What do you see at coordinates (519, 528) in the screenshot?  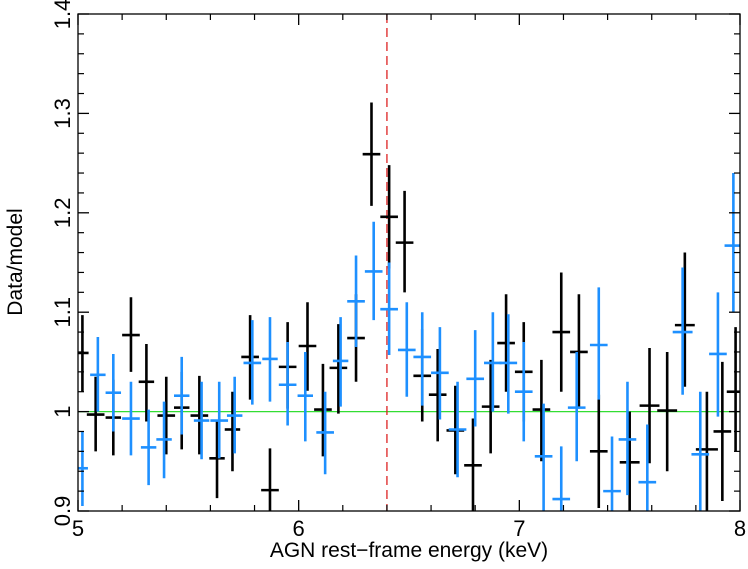 I see `x-tick-label: 7` at bounding box center [519, 528].